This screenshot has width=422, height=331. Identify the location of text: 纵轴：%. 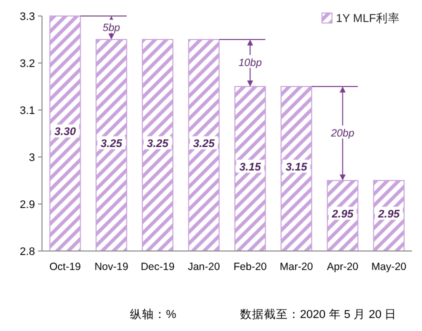
(153, 314).